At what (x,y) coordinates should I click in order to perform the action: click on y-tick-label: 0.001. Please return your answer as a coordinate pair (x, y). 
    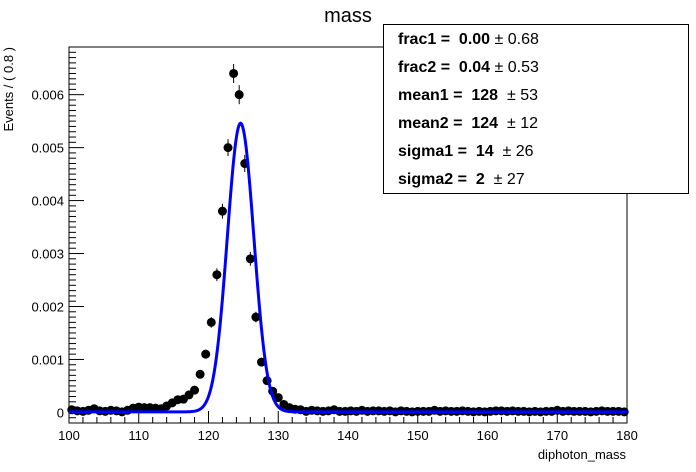
    Looking at the image, I should click on (47, 359).